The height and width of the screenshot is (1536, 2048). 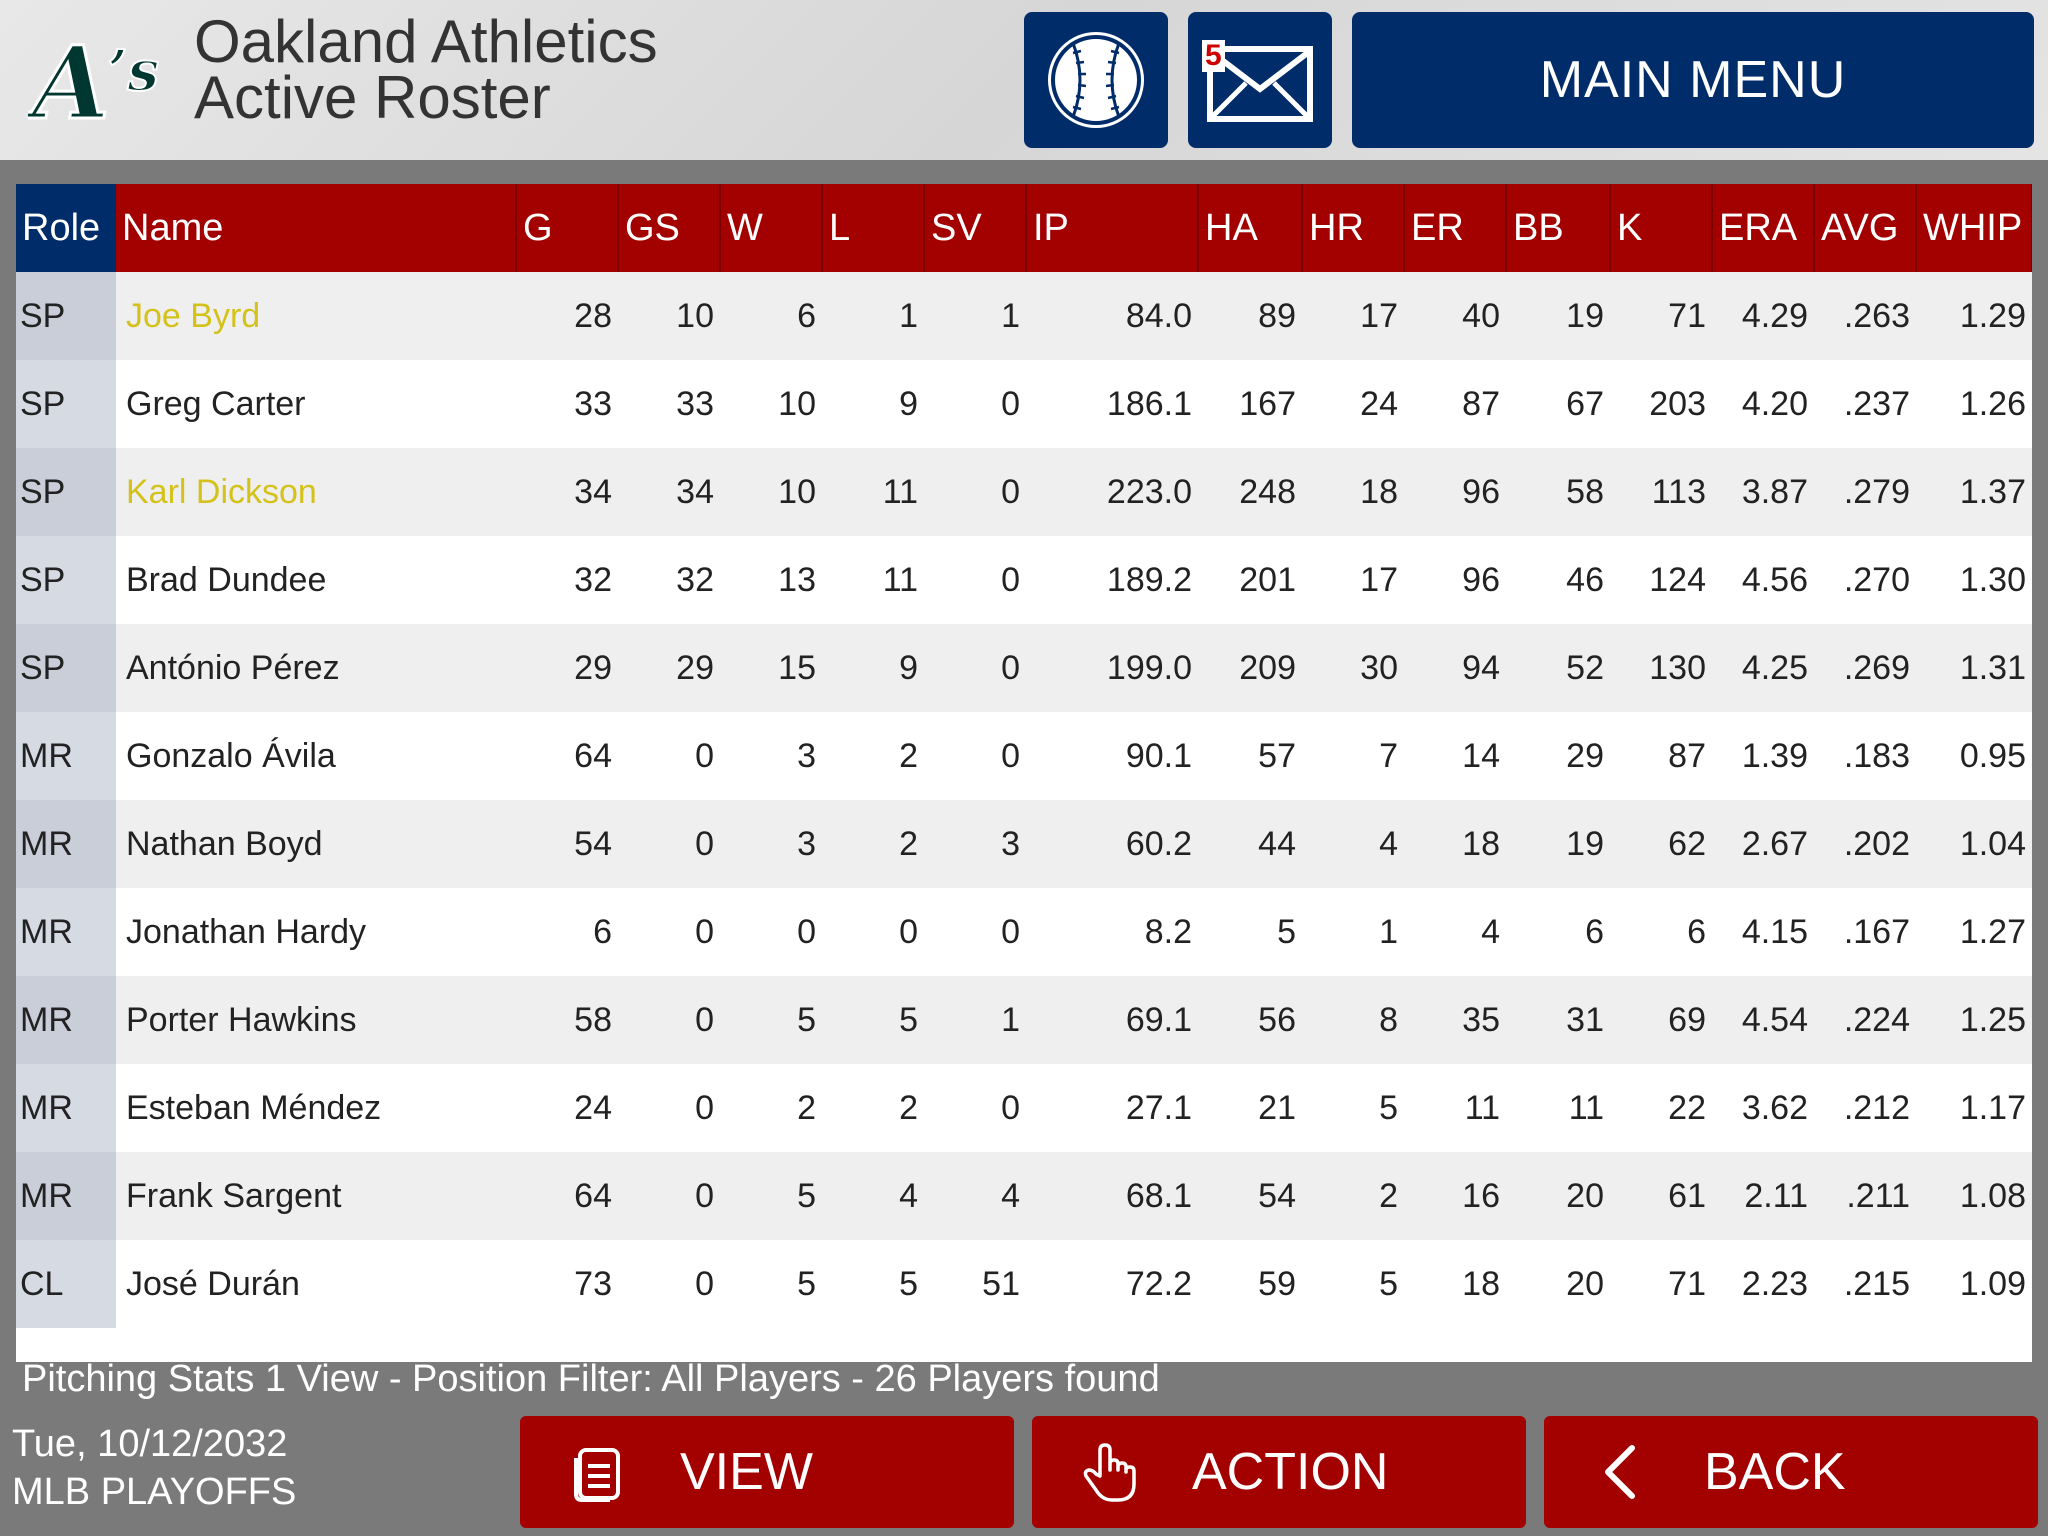 I want to click on stat-er: 96, so click(x=1481, y=579).